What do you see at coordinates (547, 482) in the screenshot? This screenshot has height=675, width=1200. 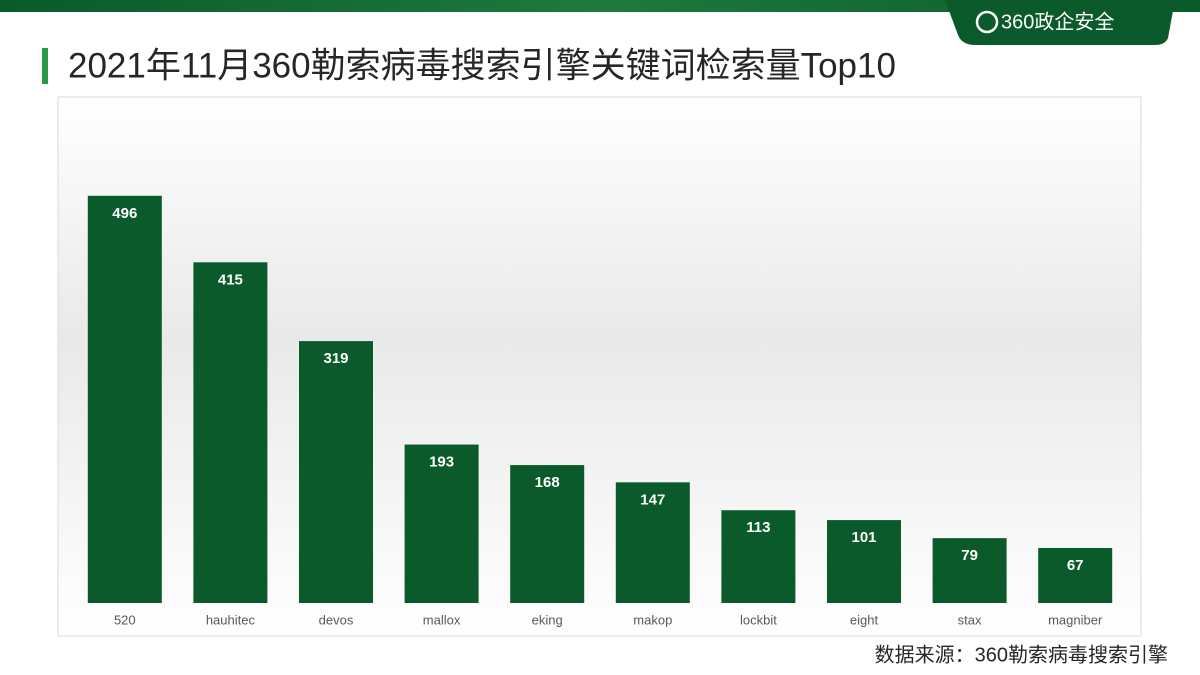 I see `value-label: 168` at bounding box center [547, 482].